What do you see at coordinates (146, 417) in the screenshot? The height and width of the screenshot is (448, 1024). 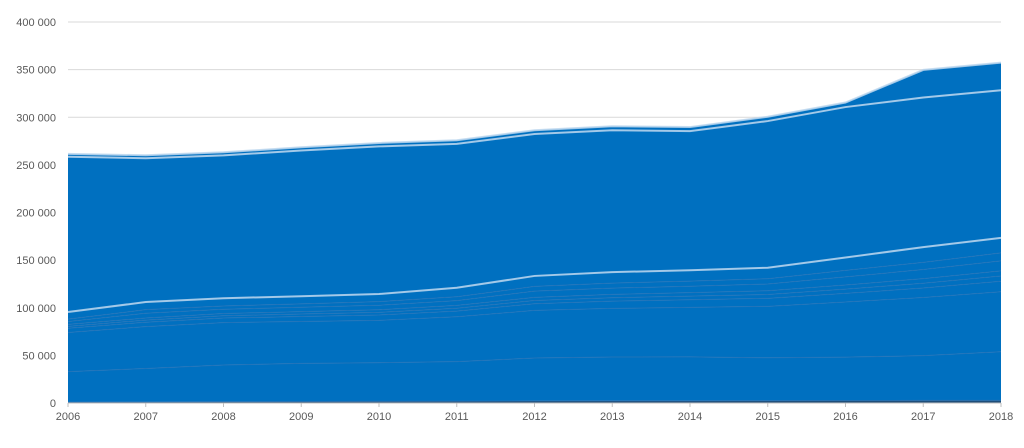 I see `x-tick-label: 2007` at bounding box center [146, 417].